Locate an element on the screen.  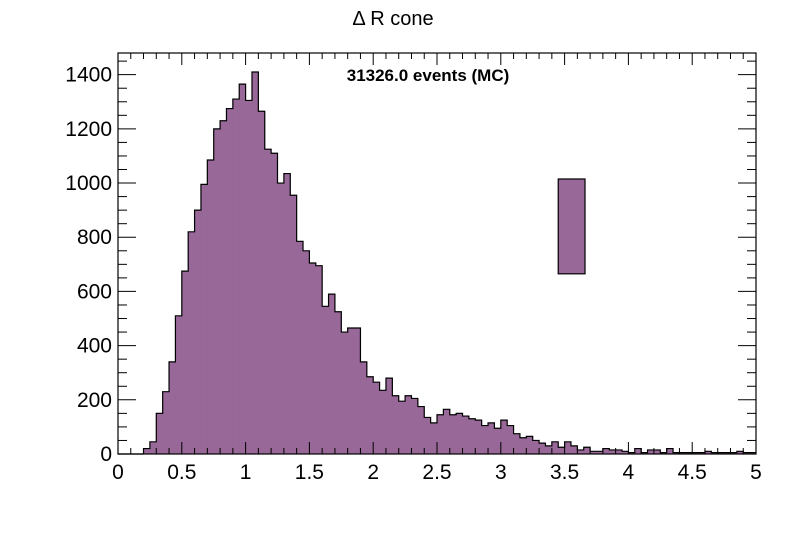
y-tick-label: 0 is located at coordinates (106, 454).